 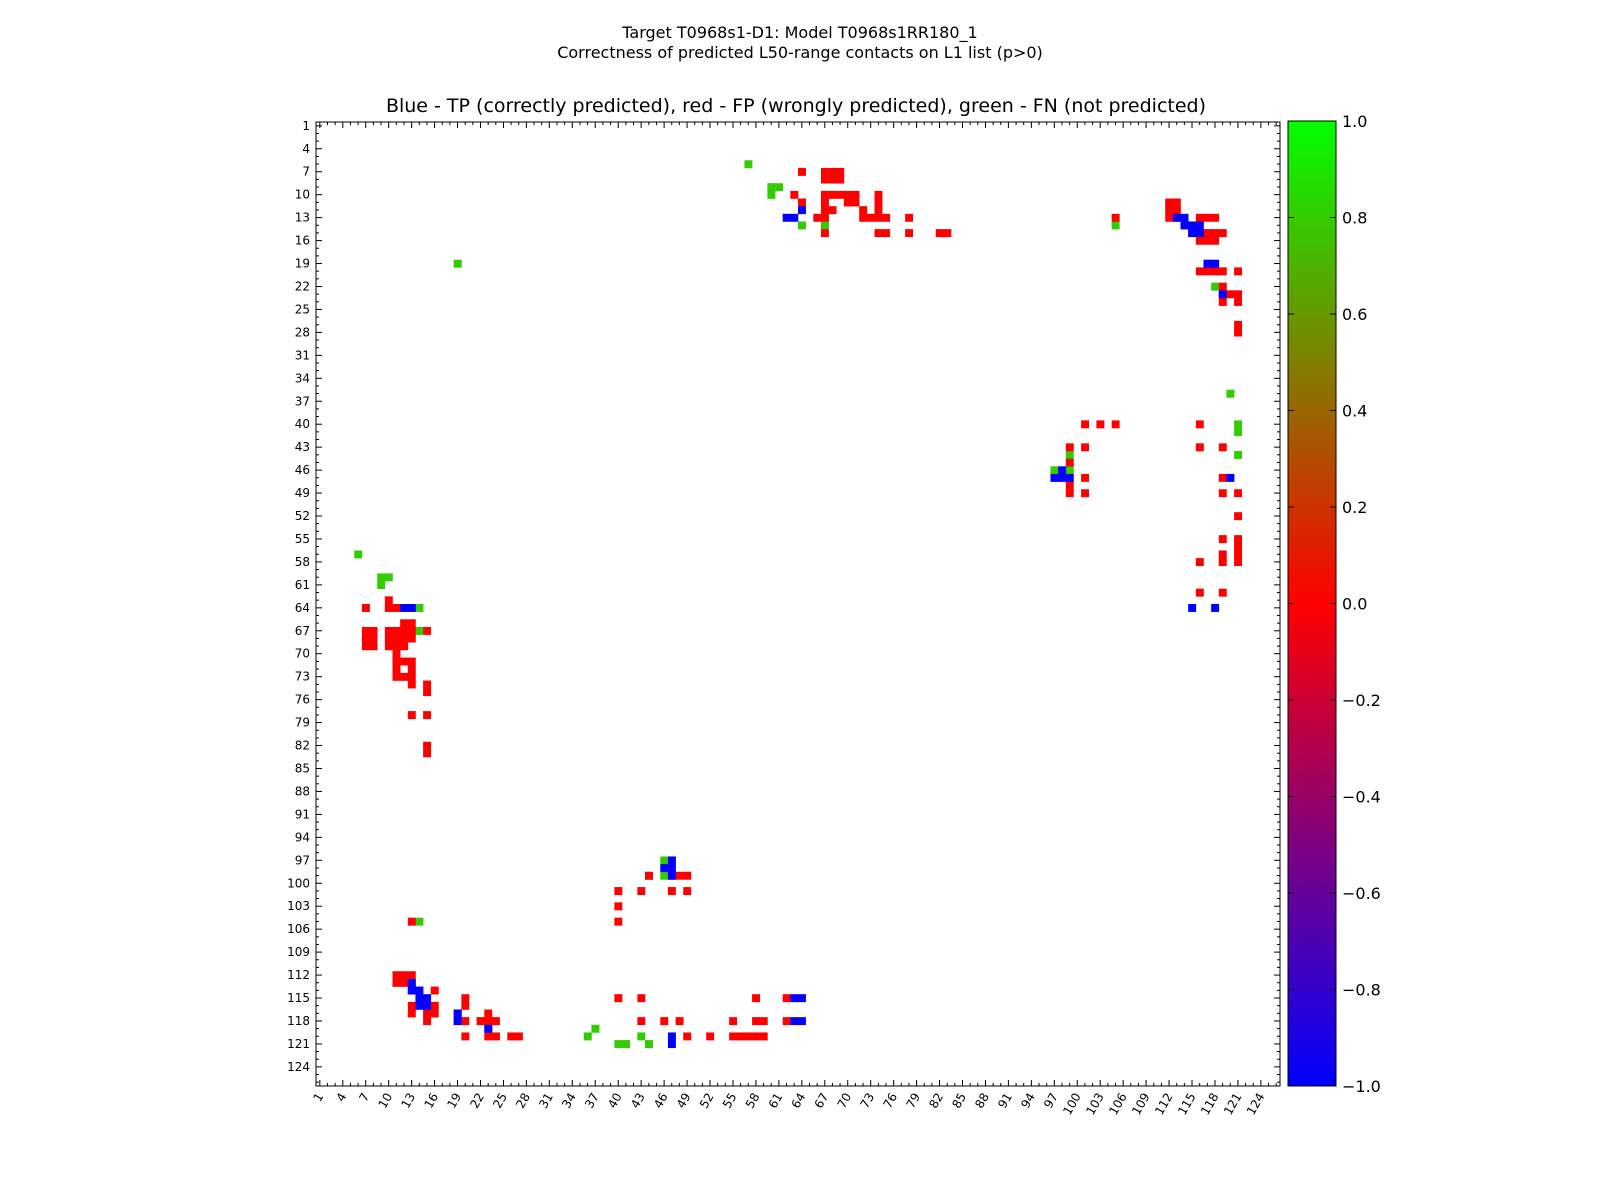 I want to click on y-tick-label: 88, so click(x=302, y=791).